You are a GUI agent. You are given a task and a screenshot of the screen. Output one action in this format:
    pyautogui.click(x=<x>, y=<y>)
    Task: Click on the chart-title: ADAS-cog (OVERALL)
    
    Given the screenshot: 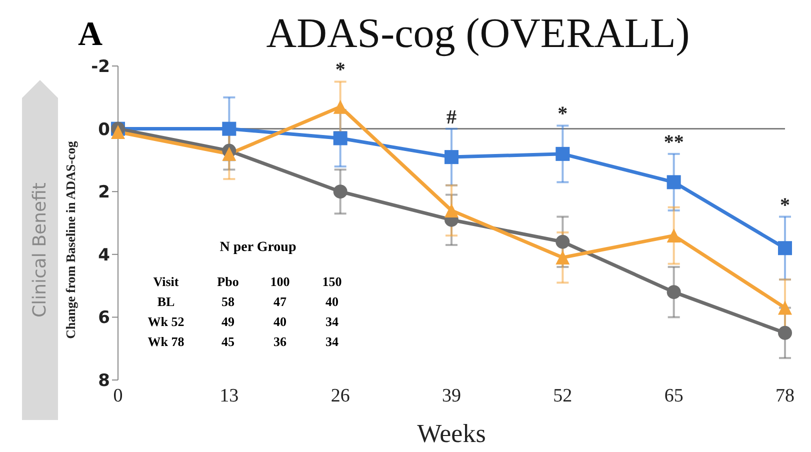 What is the action you would take?
    pyautogui.click(x=478, y=34)
    